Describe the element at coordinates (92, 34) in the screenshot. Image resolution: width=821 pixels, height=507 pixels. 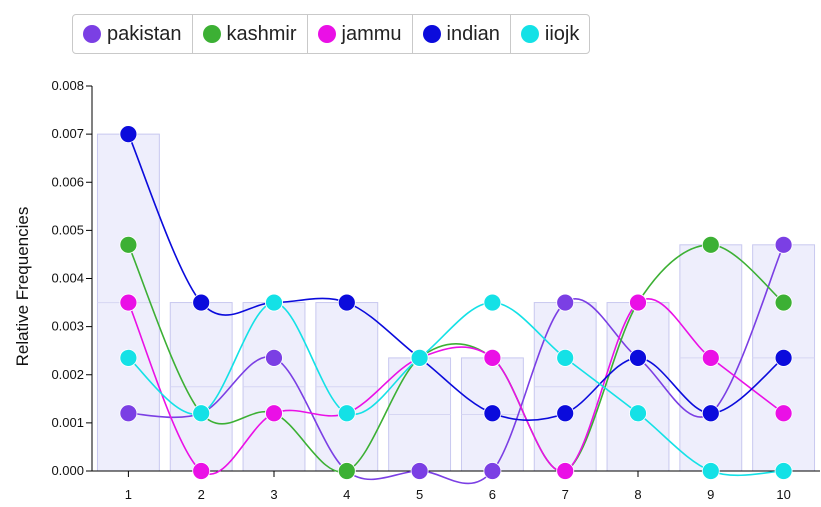
I see `legend-swatch-pakistan` at that location.